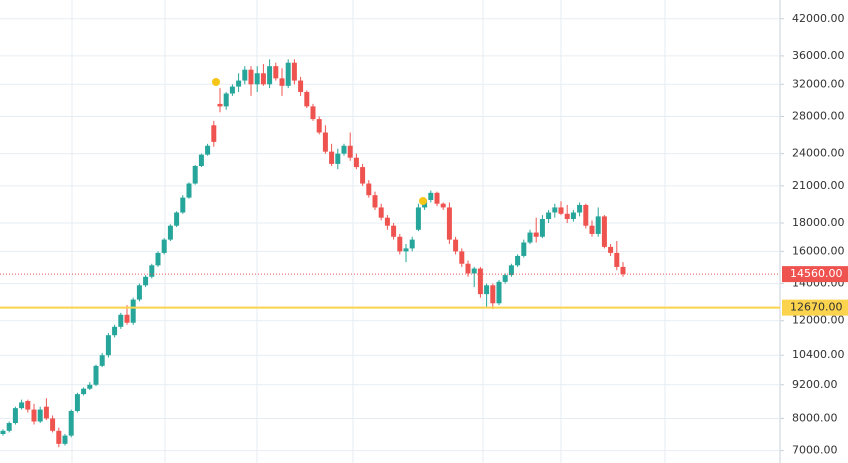  Describe the element at coordinates (815, 384) in the screenshot. I see `y-tick-label: 9200.00` at that location.